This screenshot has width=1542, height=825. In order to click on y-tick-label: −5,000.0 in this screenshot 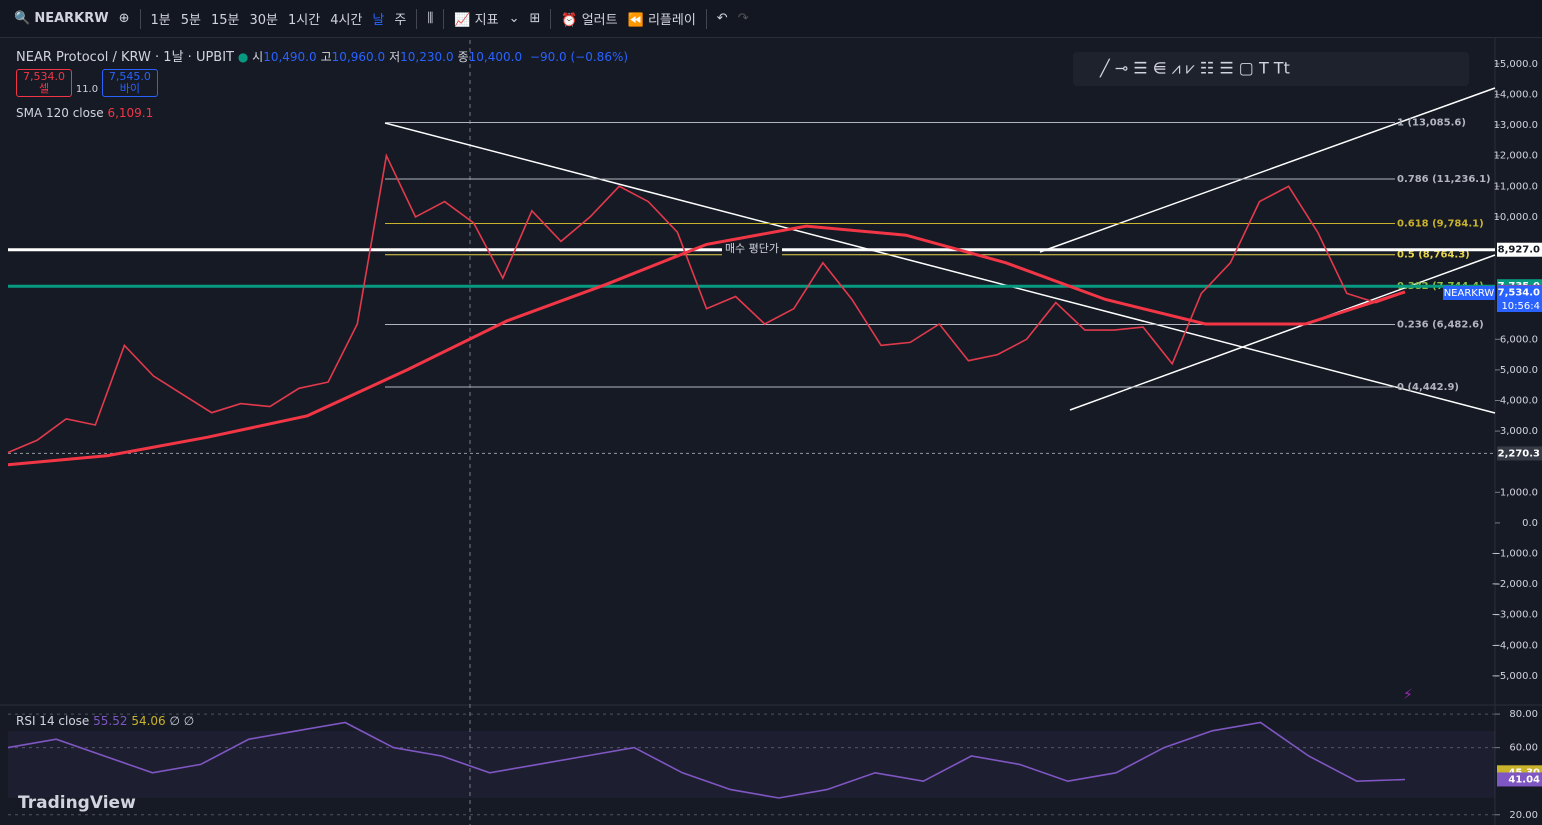, I will do `click(1514, 676)`.